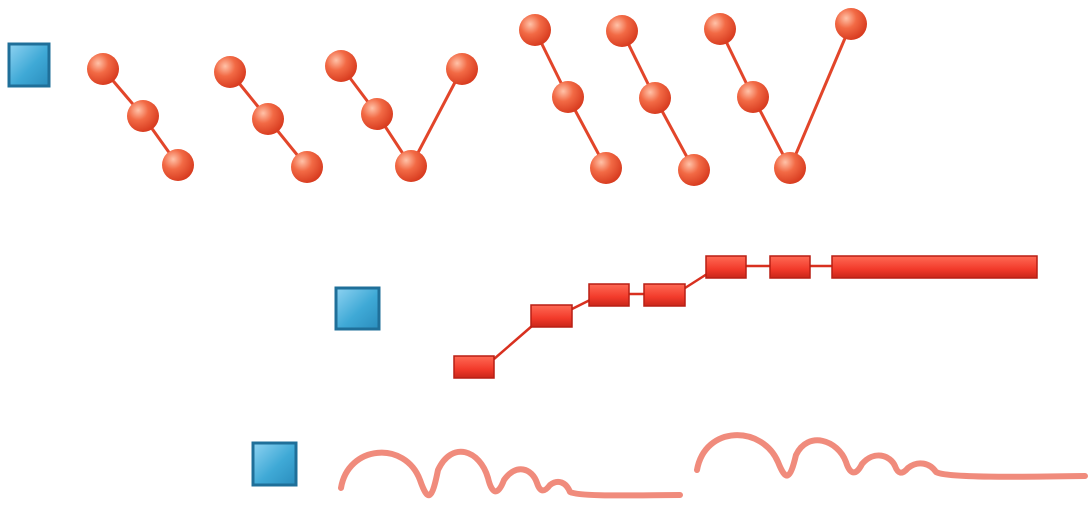  I want to click on row-loop-waves, so click(669, 465).